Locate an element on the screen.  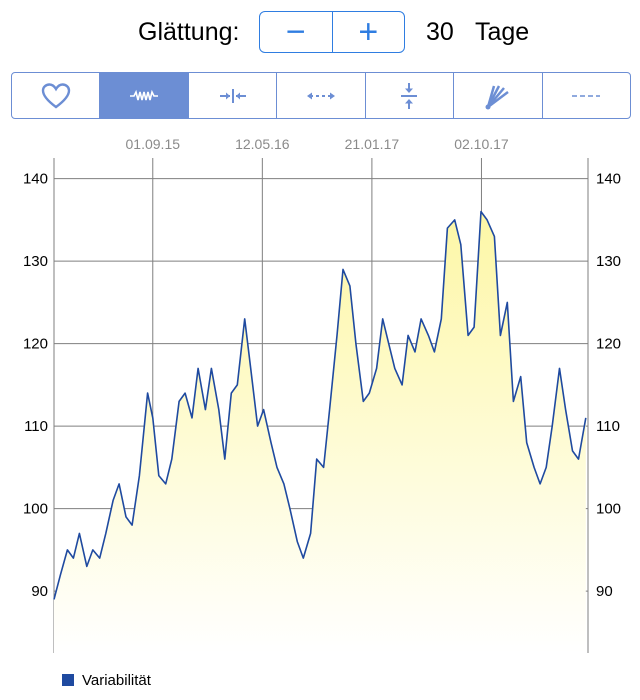
tab-heart-rate is located at coordinates (55, 95).